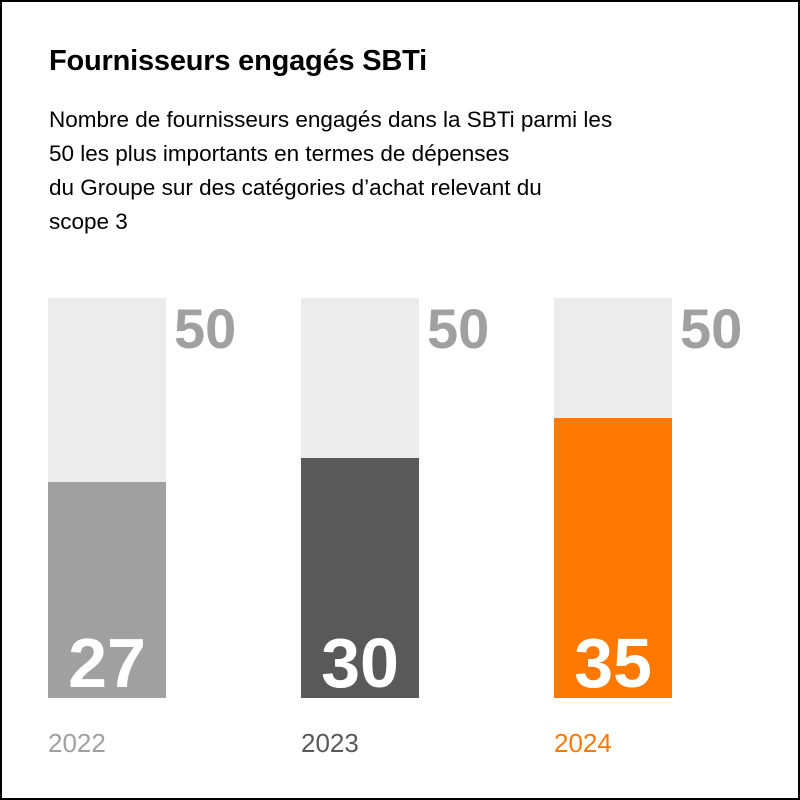 This screenshot has width=800, height=800. Describe the element at coordinates (107, 663) in the screenshot. I see `value-label-2022: 27` at that location.